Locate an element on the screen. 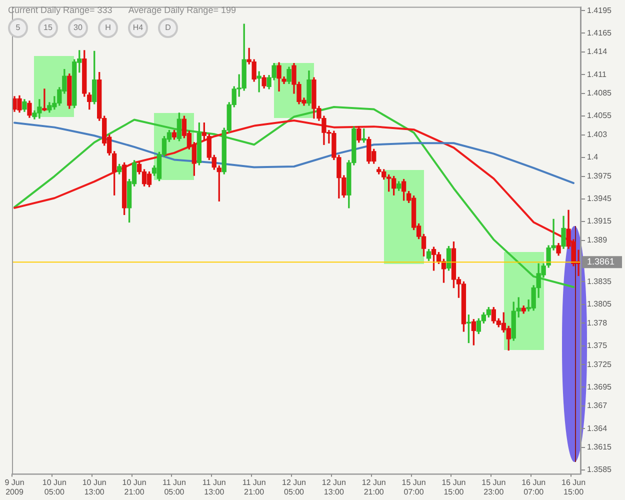  x-tick-label: 12 Jun 05:00 is located at coordinates (294, 487).